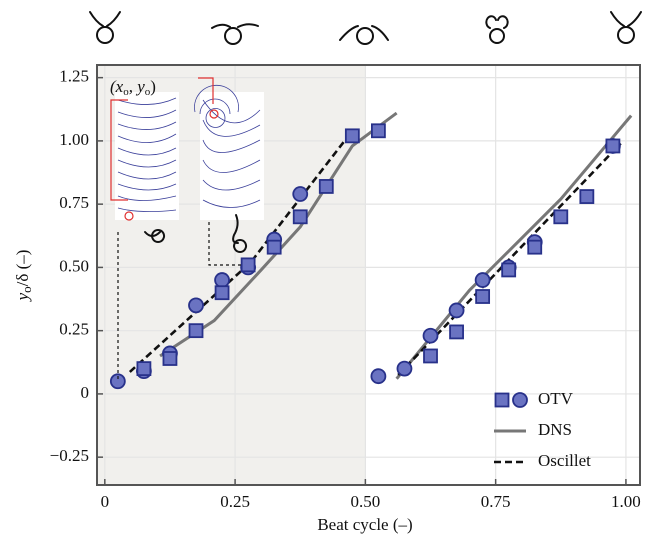 Image resolution: width=648 pixels, height=546 pixels. What do you see at coordinates (189, 148) in the screenshot?
I see `contours` at bounding box center [189, 148].